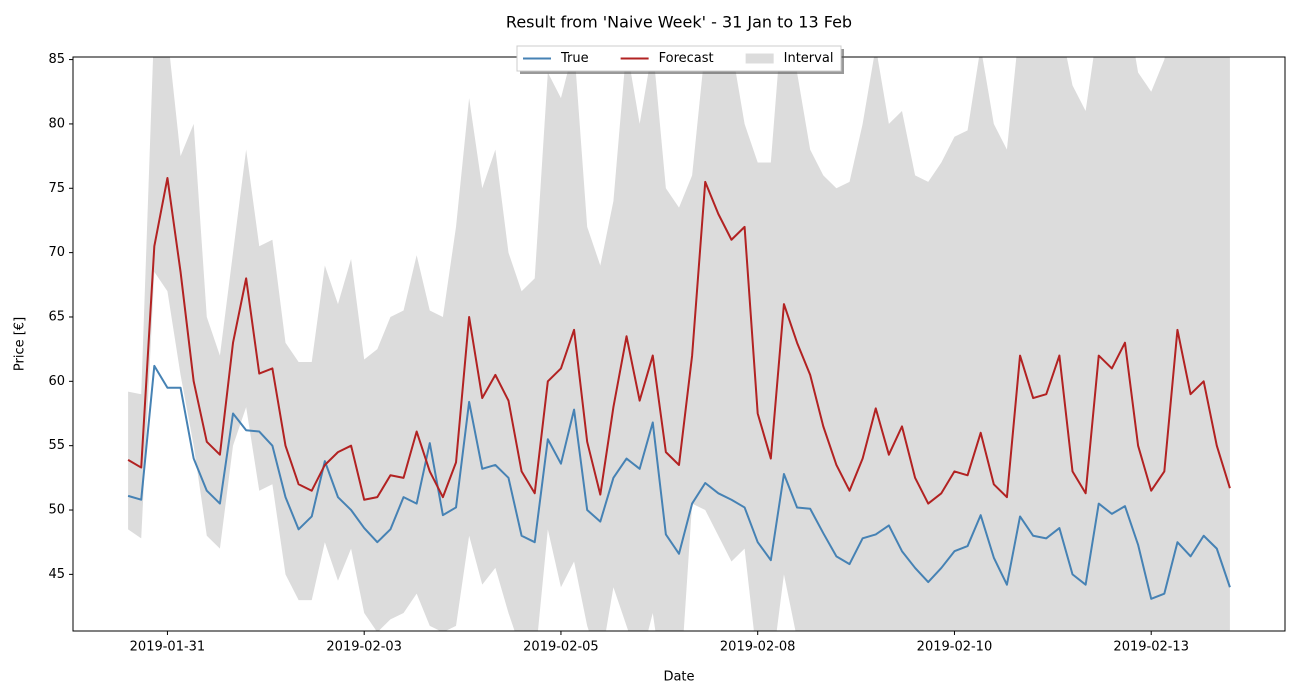 This screenshot has width=1300, height=700. What do you see at coordinates (56, 252) in the screenshot?
I see `y-tick-label: 70` at bounding box center [56, 252].